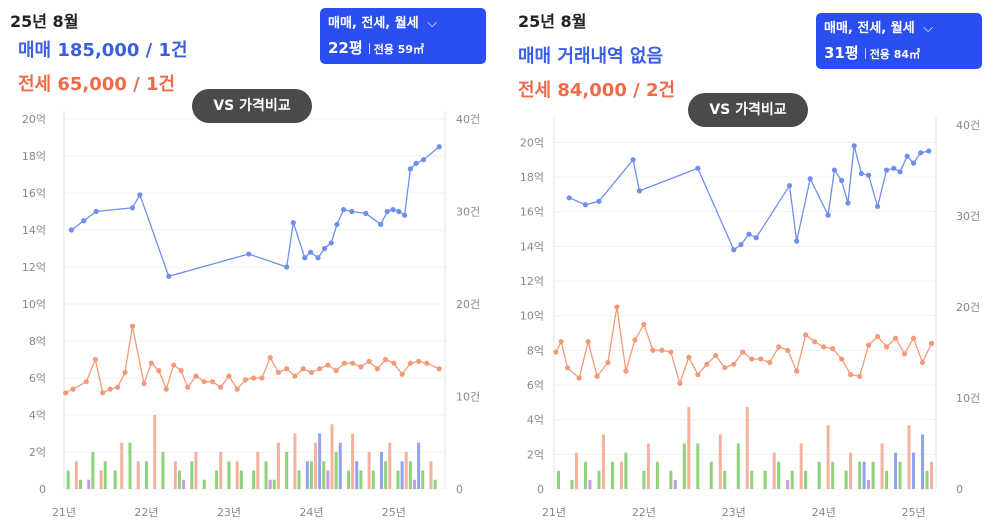 This screenshot has height=527, width=1000. I want to click on divider, so click(865, 53).